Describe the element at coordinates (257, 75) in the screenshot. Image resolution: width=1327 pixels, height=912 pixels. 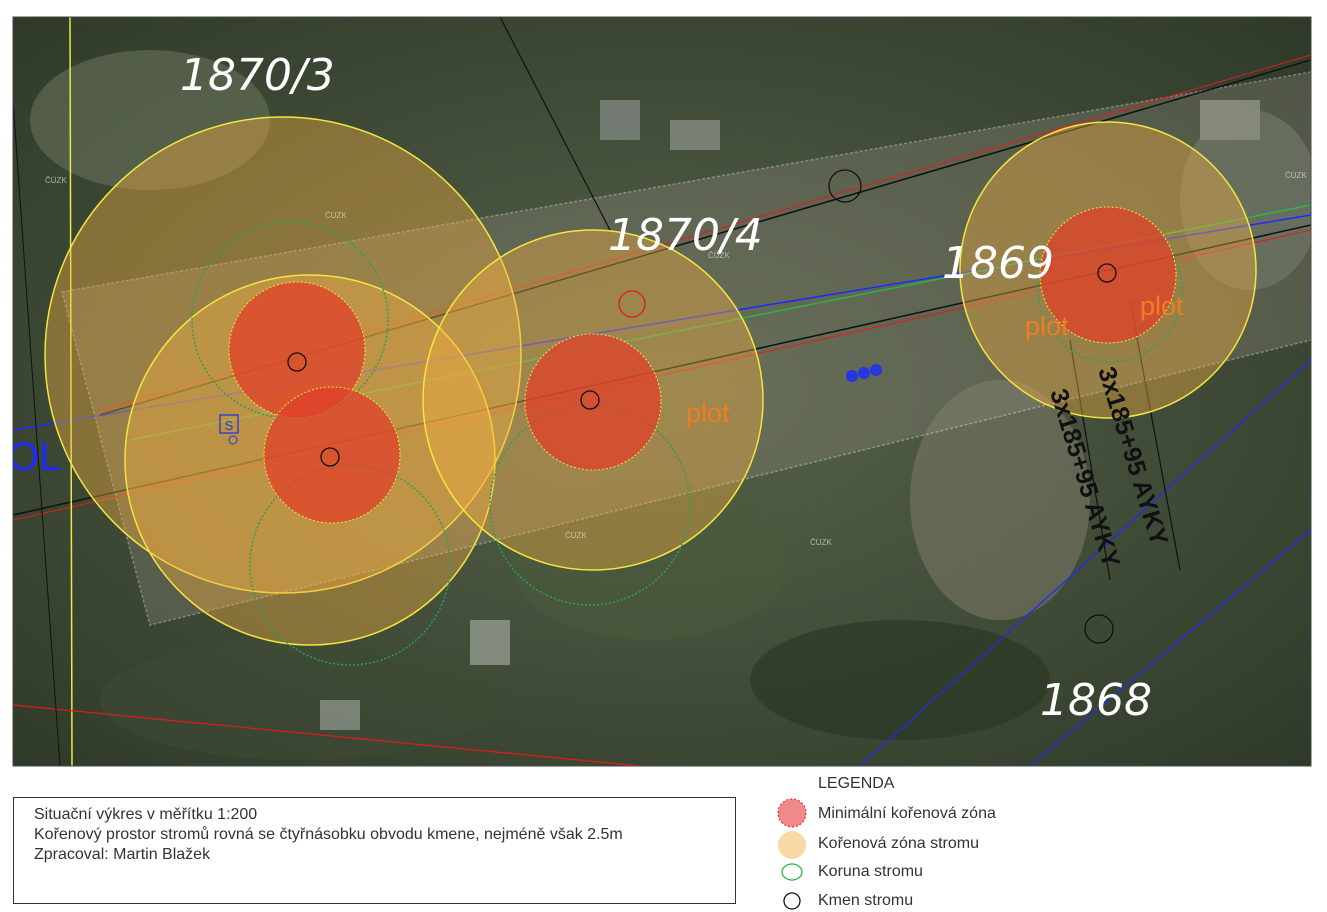
I see `parcel-label: 1870/3` at that location.